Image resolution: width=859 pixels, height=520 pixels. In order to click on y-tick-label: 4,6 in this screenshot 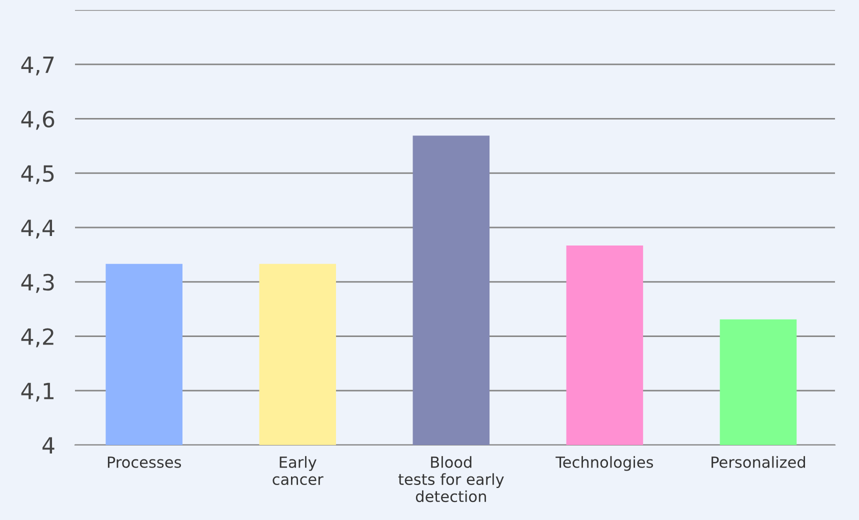, I will do `click(37, 120)`.